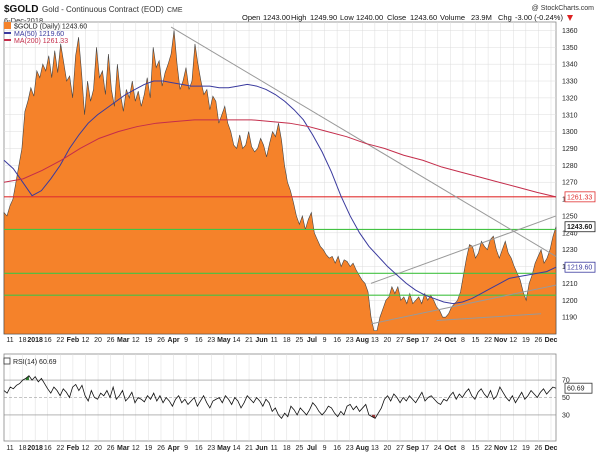 The height and width of the screenshot is (471, 598). I want to click on close-label: Close, so click(396, 17).